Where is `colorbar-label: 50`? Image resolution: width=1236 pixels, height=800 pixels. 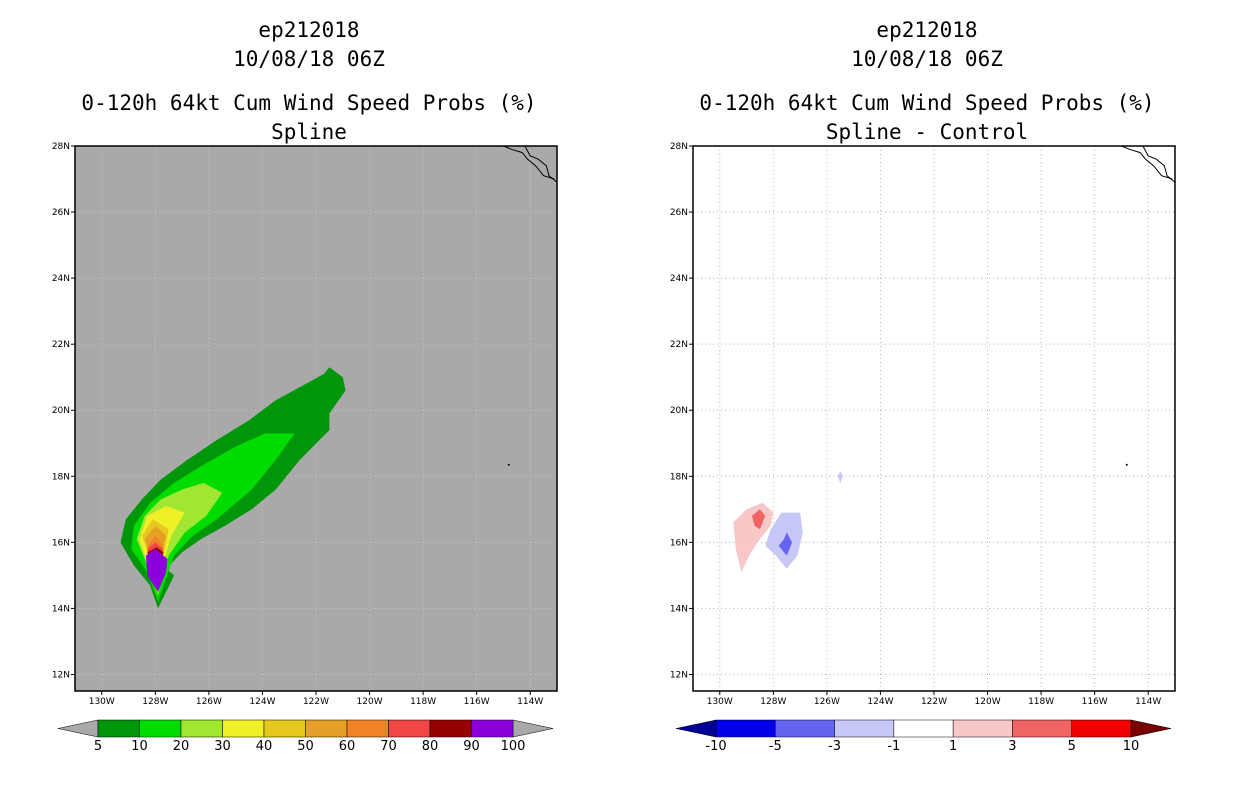 colorbar-label: 50 is located at coordinates (305, 746).